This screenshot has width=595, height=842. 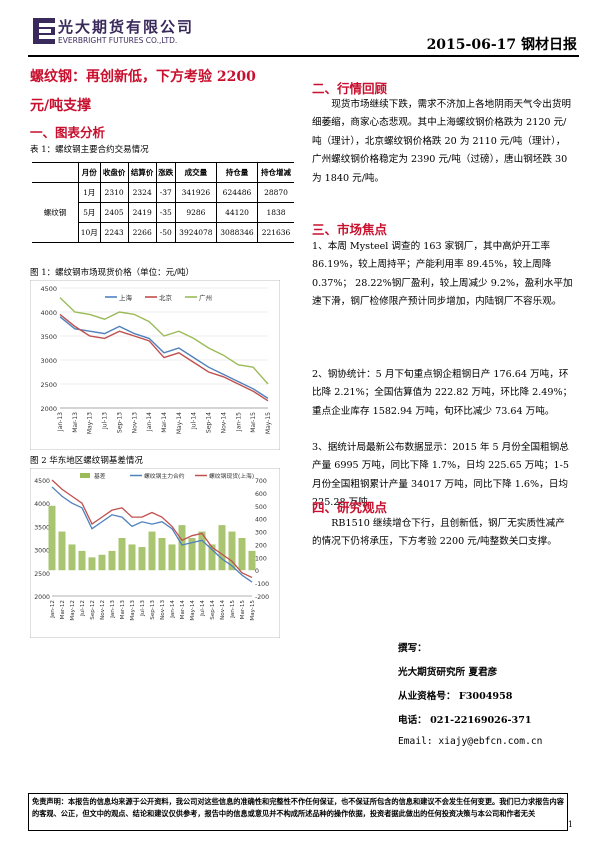 I want to click on y-right-tick-label: -200, so click(x=262, y=597).